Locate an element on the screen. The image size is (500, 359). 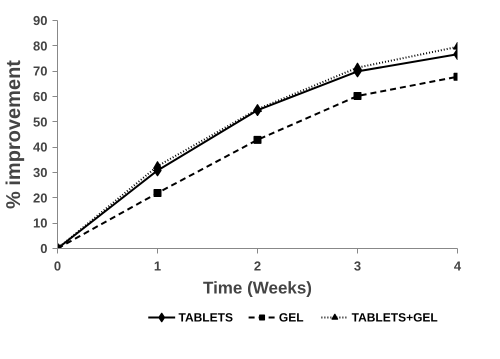
y-tick-label: 20 is located at coordinates (40, 198).